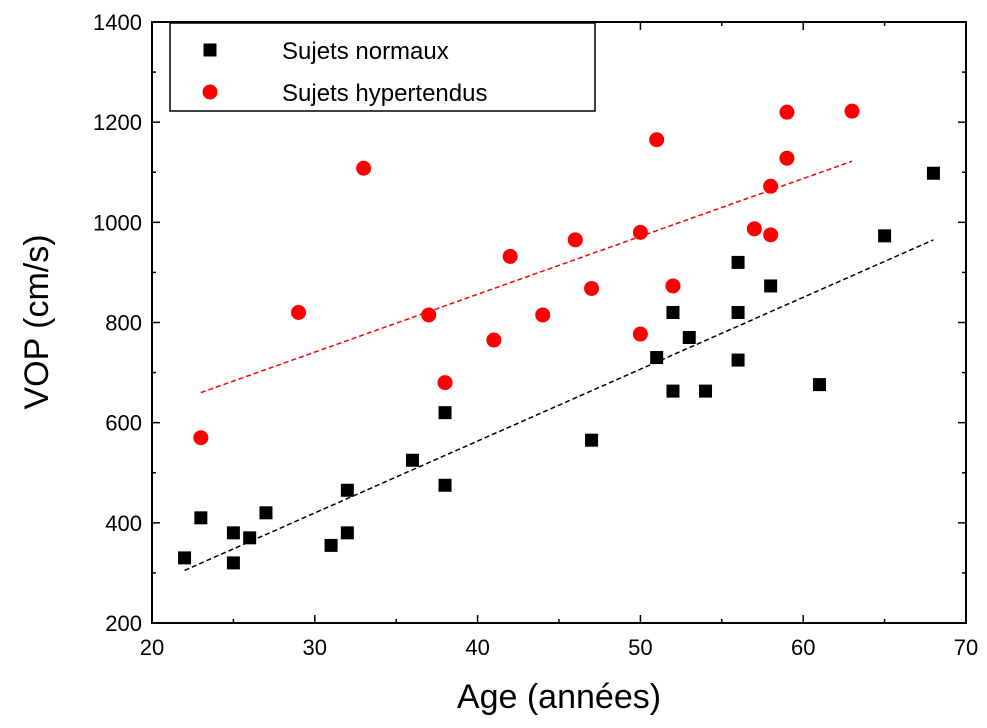 The width and height of the screenshot is (987, 728). Describe the element at coordinates (123, 423) in the screenshot. I see `y-tick-label: 600` at that location.